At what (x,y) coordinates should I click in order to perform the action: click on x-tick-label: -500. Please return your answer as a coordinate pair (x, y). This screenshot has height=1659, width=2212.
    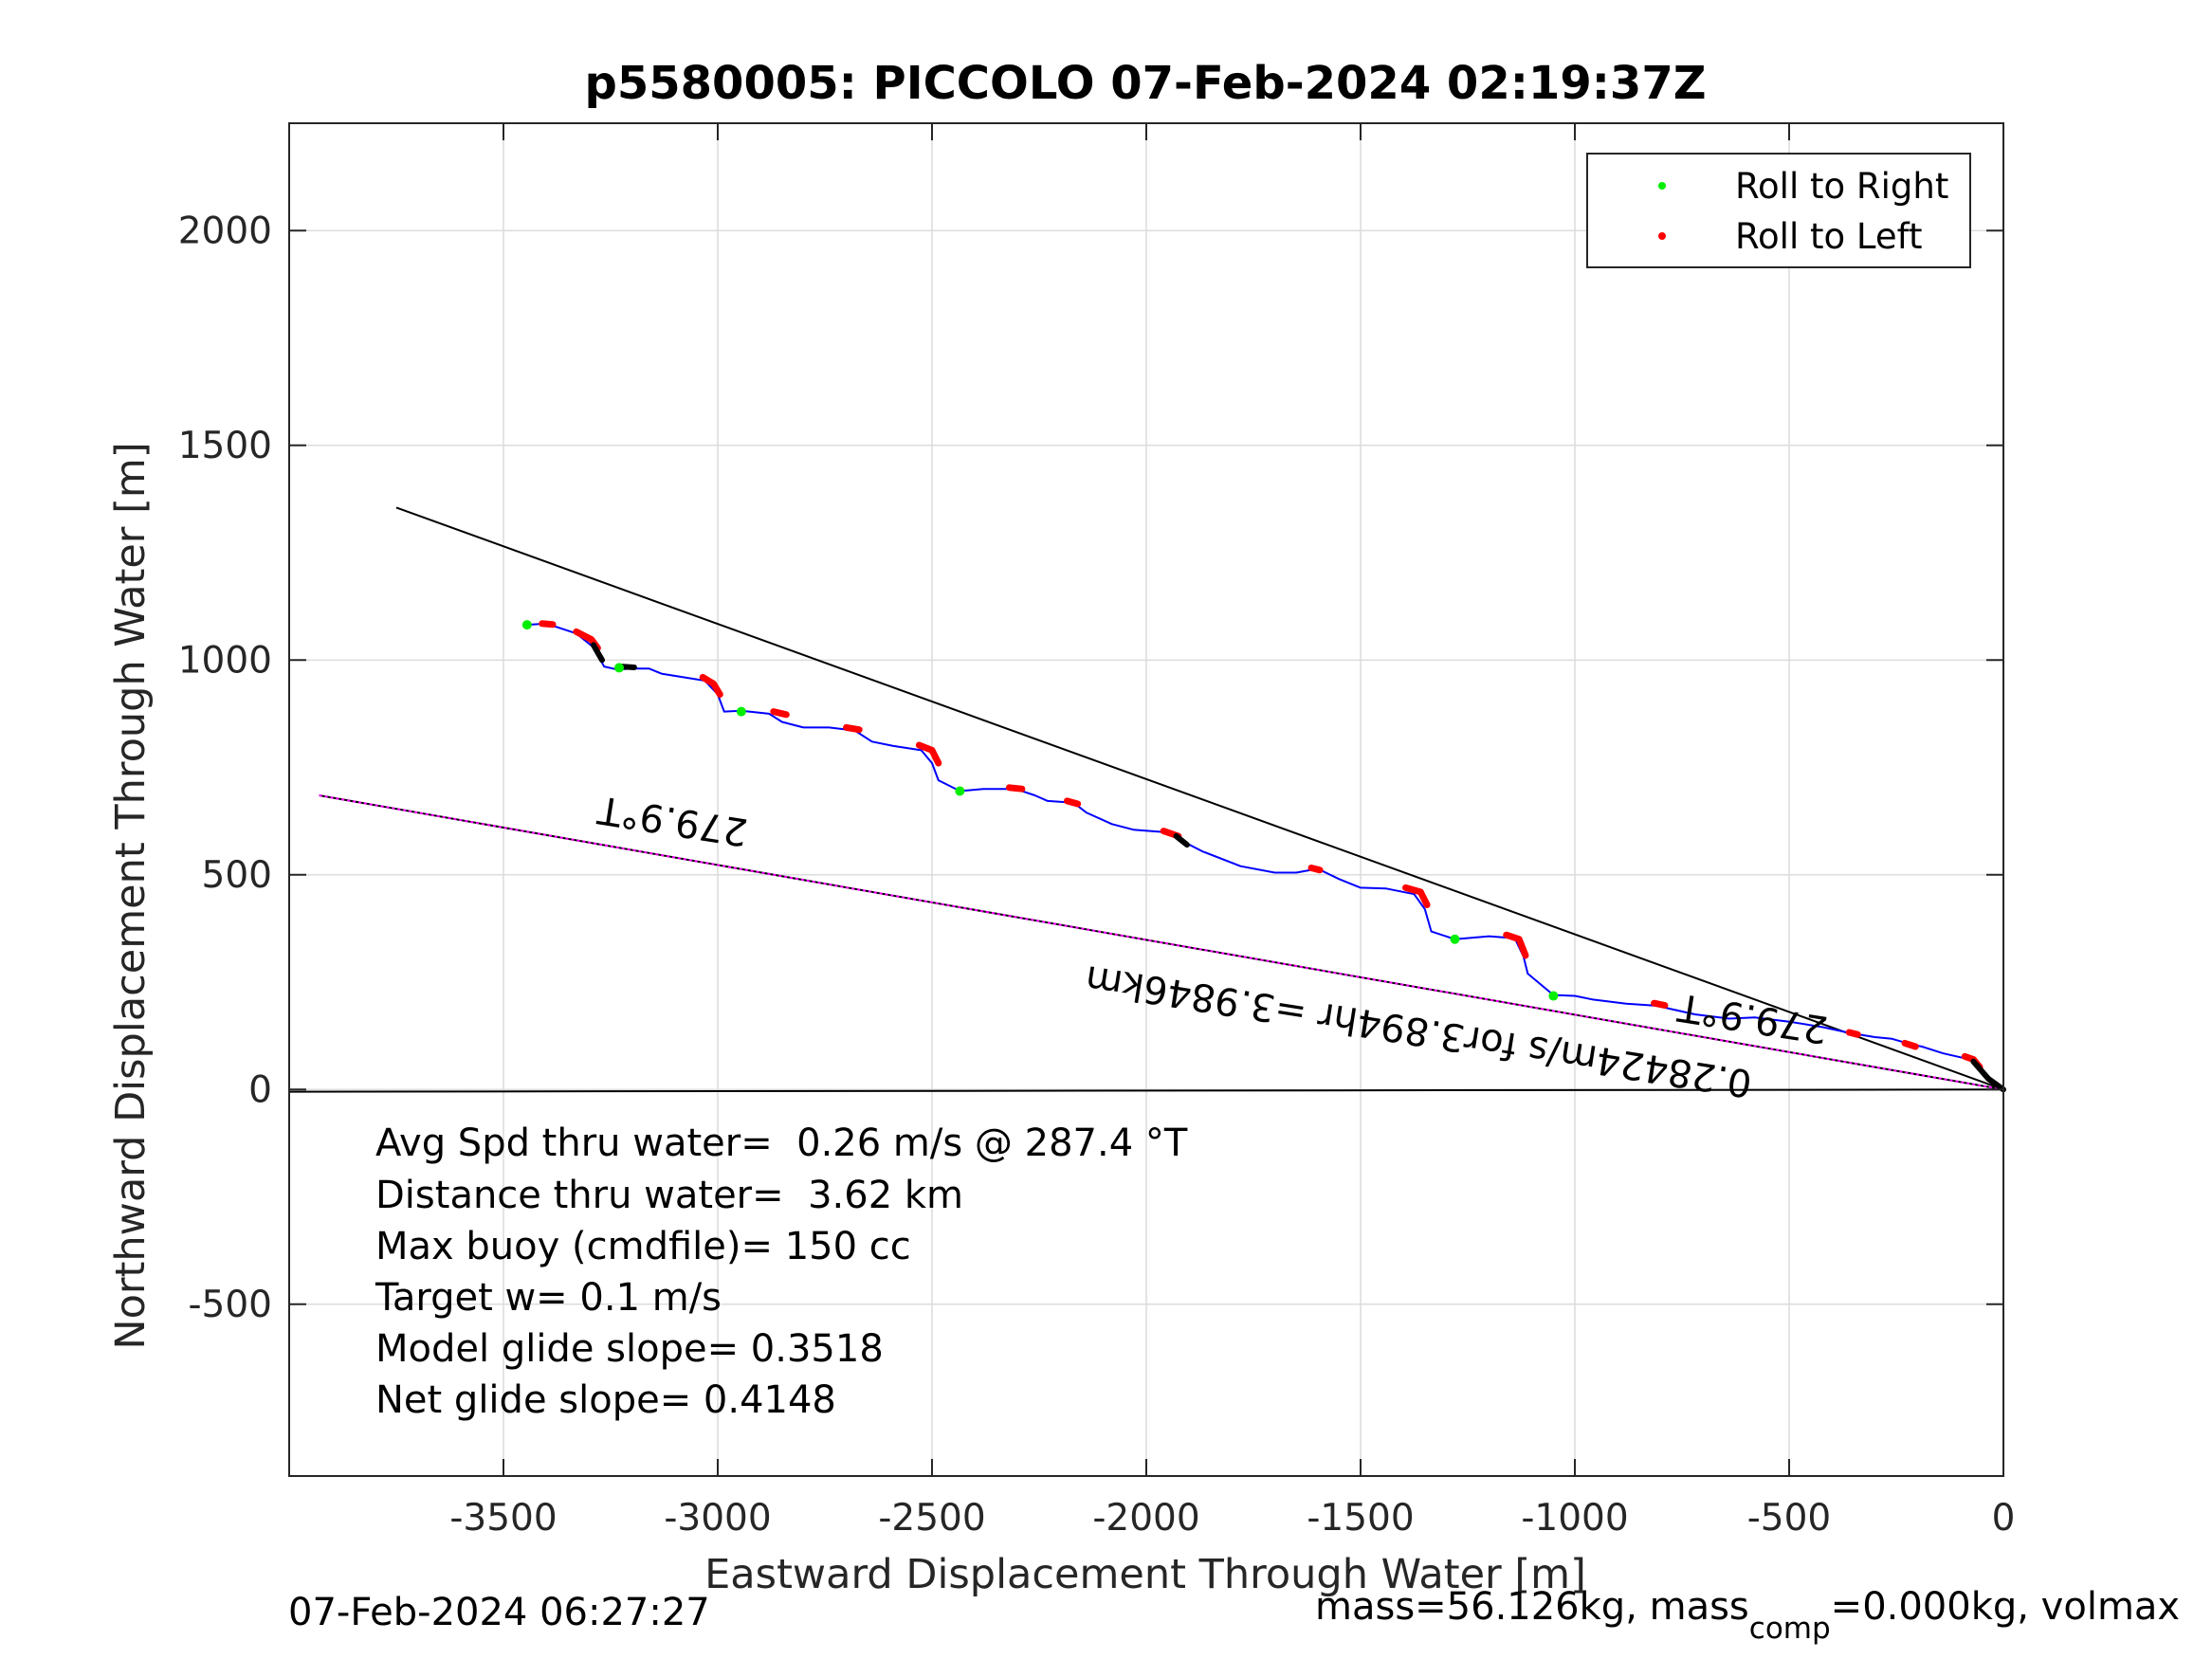
    Looking at the image, I should click on (1789, 1518).